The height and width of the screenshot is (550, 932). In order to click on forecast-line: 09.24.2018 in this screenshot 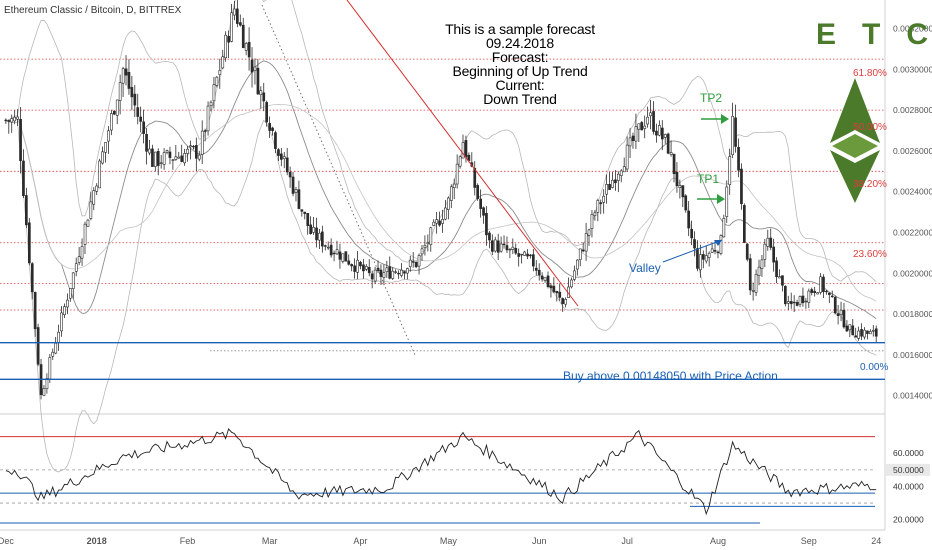, I will do `click(520, 43)`.